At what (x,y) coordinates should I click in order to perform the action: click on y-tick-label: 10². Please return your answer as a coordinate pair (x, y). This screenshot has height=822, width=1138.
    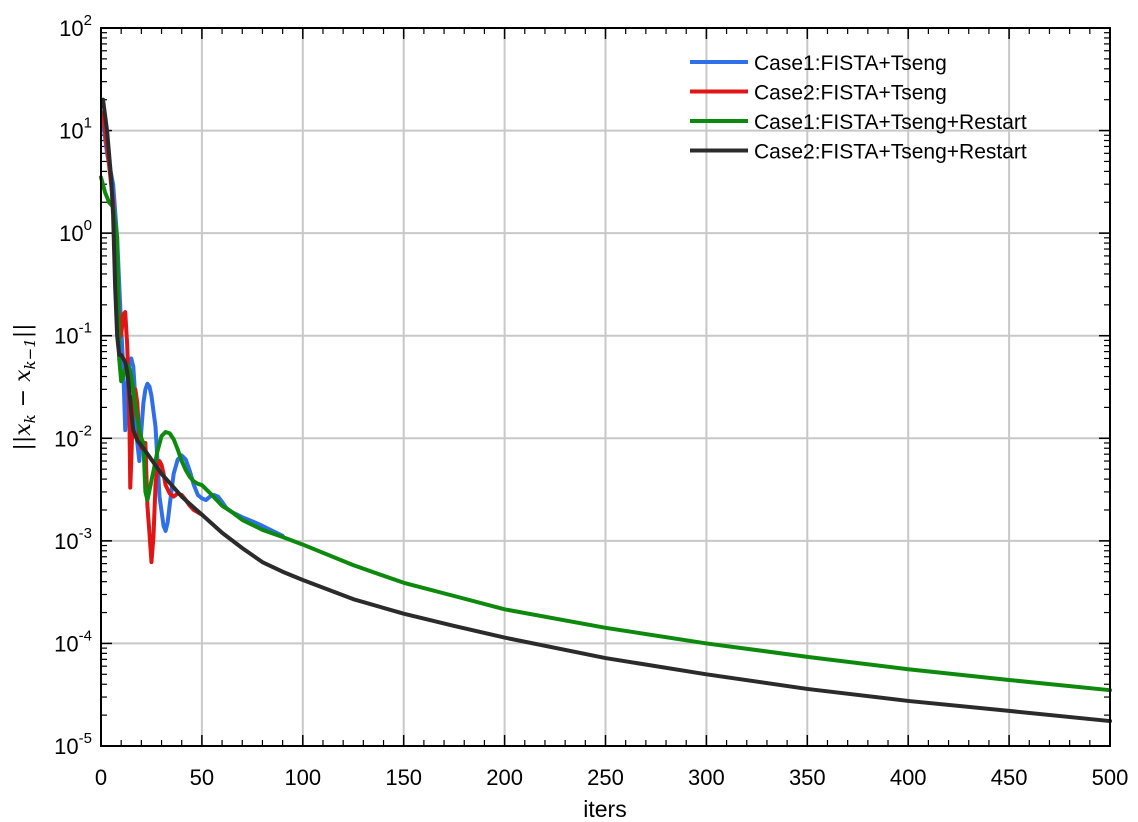
    Looking at the image, I should click on (75, 26).